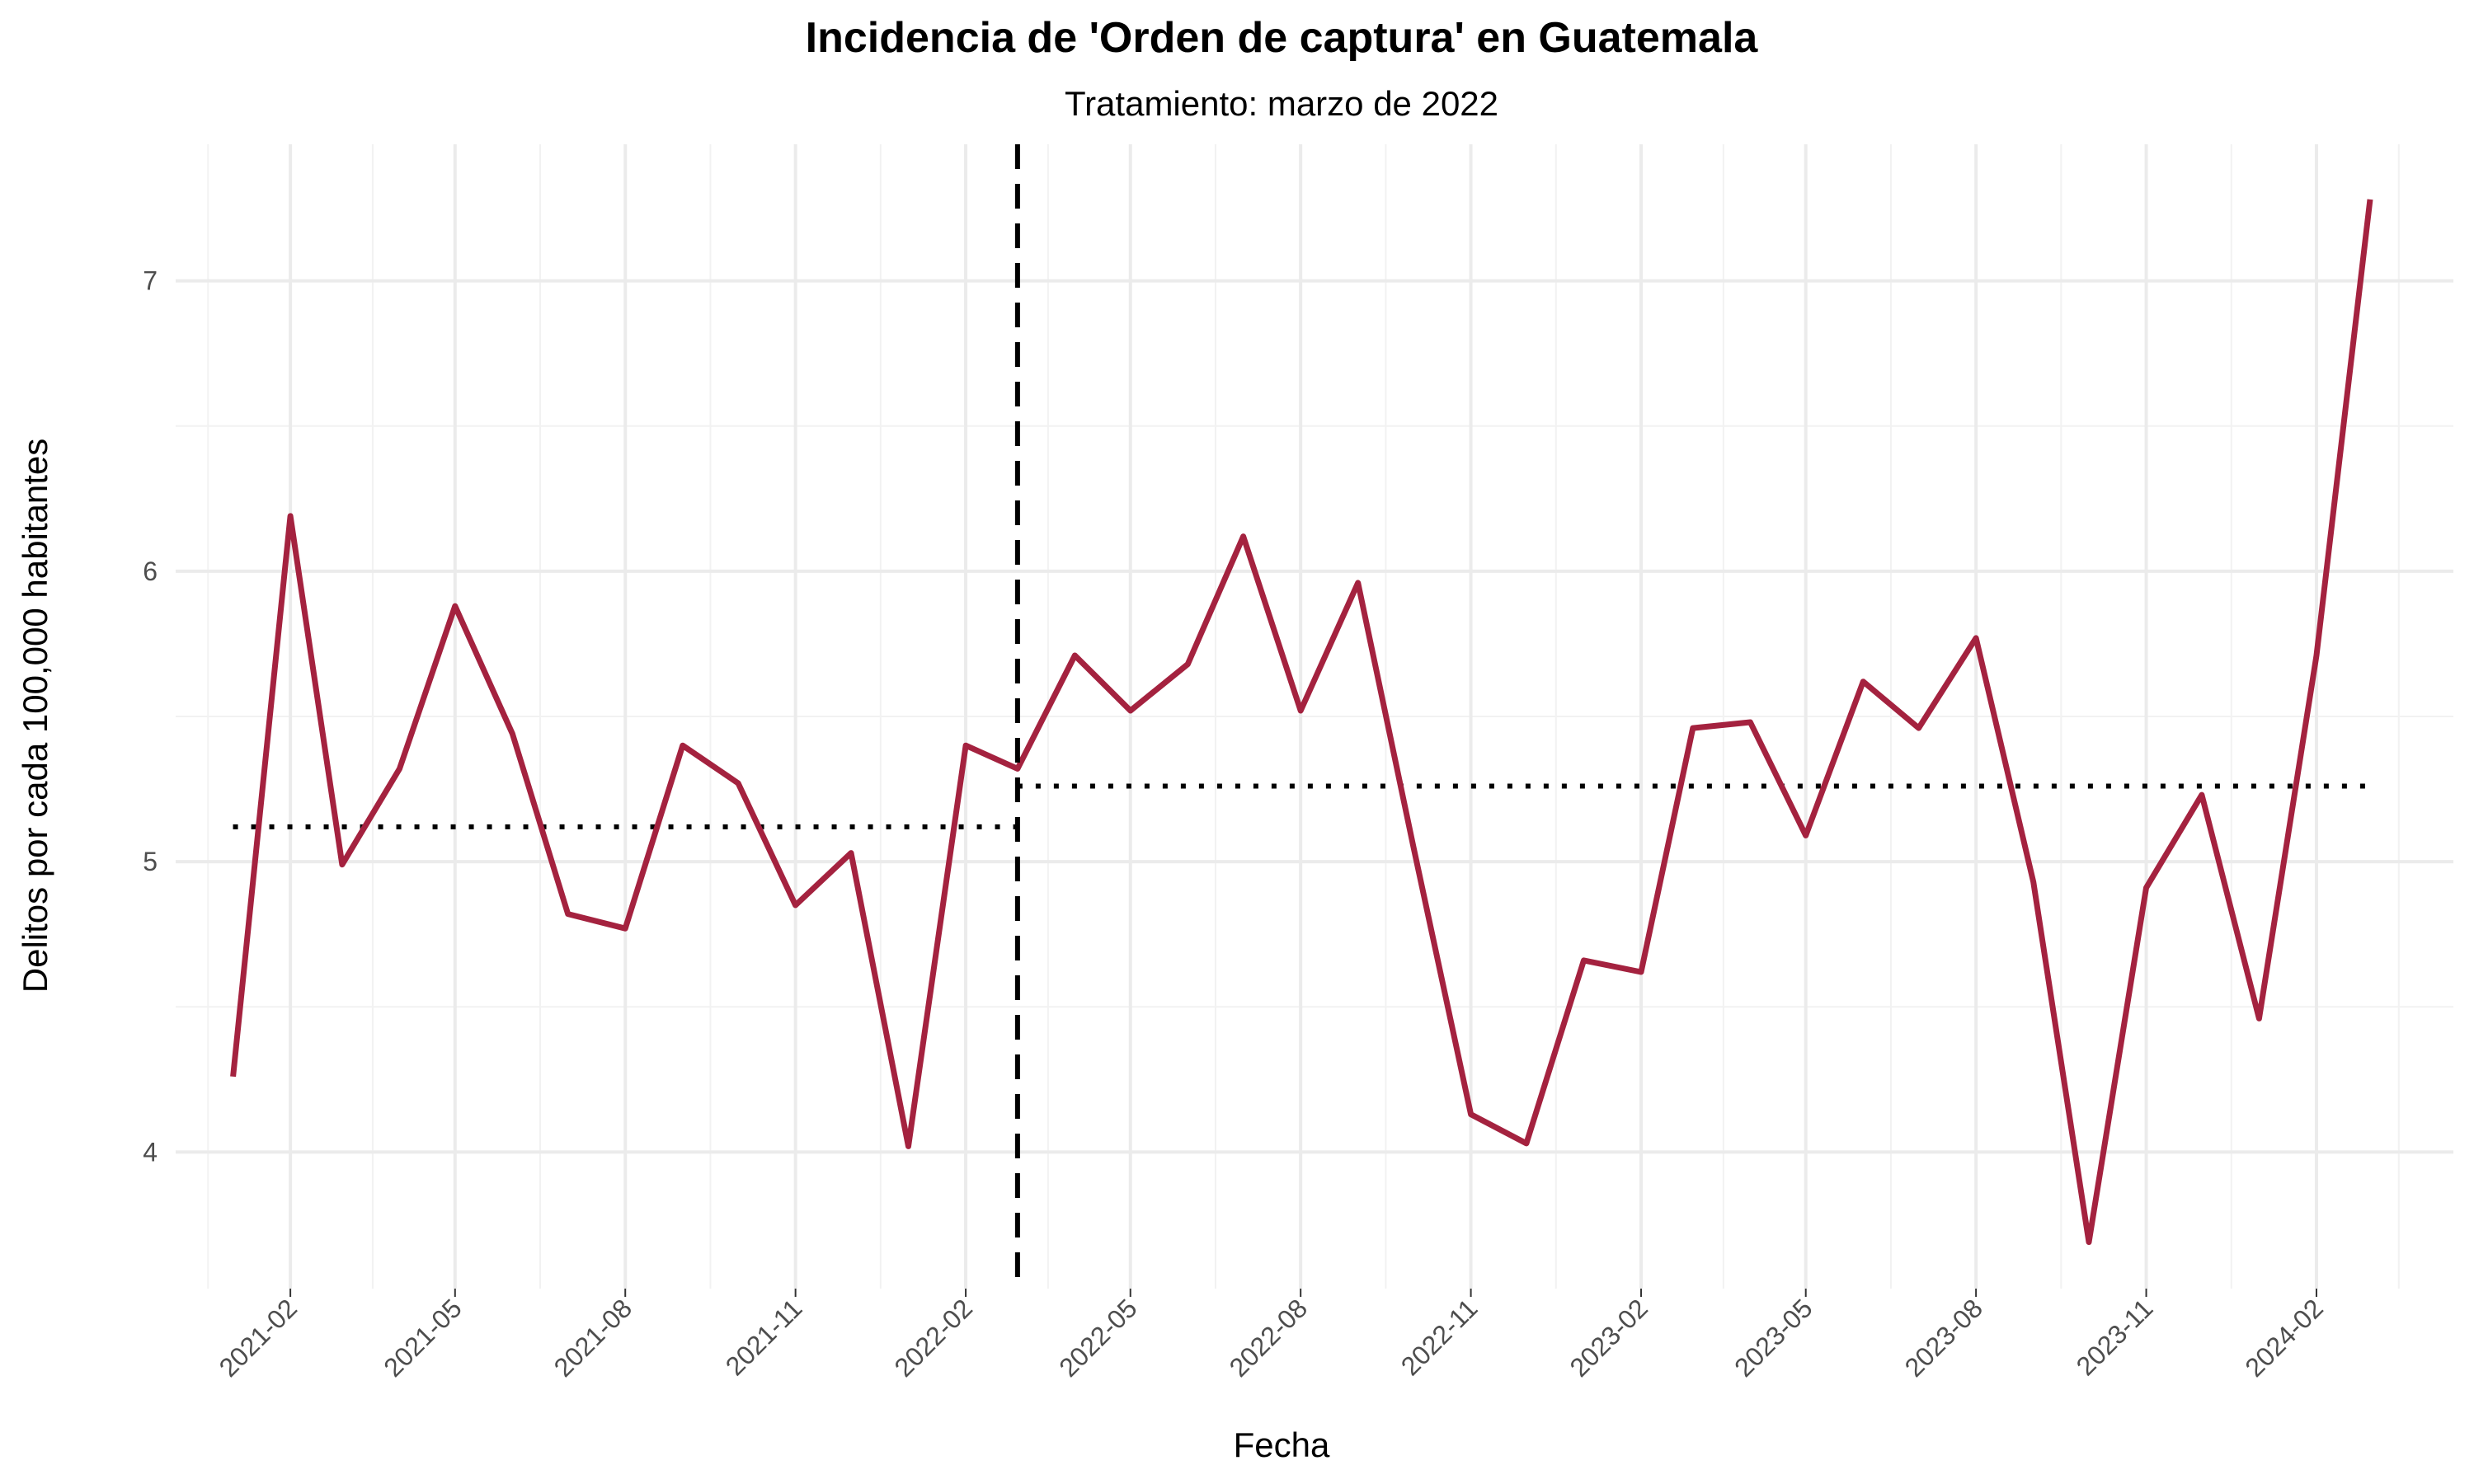 The width and height of the screenshot is (2474, 1484). Describe the element at coordinates (2115, 1337) in the screenshot. I see `x-tick-label: 2023-11` at that location.